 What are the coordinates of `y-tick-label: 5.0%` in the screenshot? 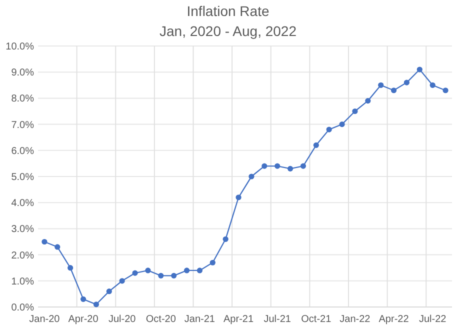 It's located at (22, 177).